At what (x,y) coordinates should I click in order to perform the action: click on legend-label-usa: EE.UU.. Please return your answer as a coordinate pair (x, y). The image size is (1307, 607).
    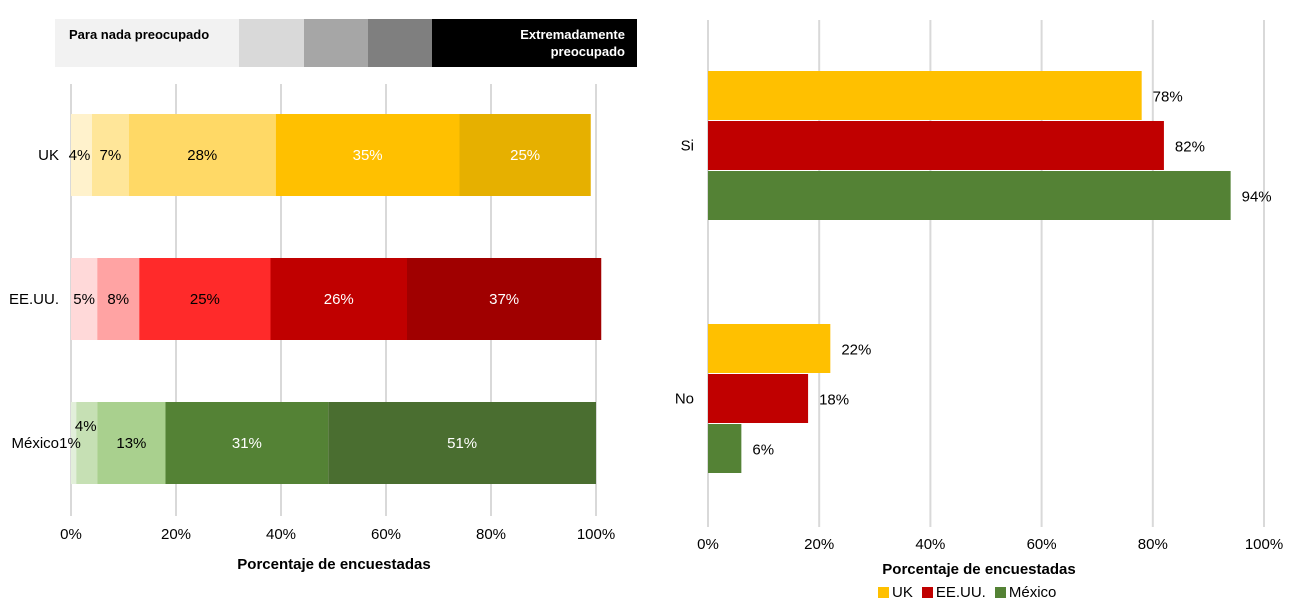
    Looking at the image, I should click on (960, 592).